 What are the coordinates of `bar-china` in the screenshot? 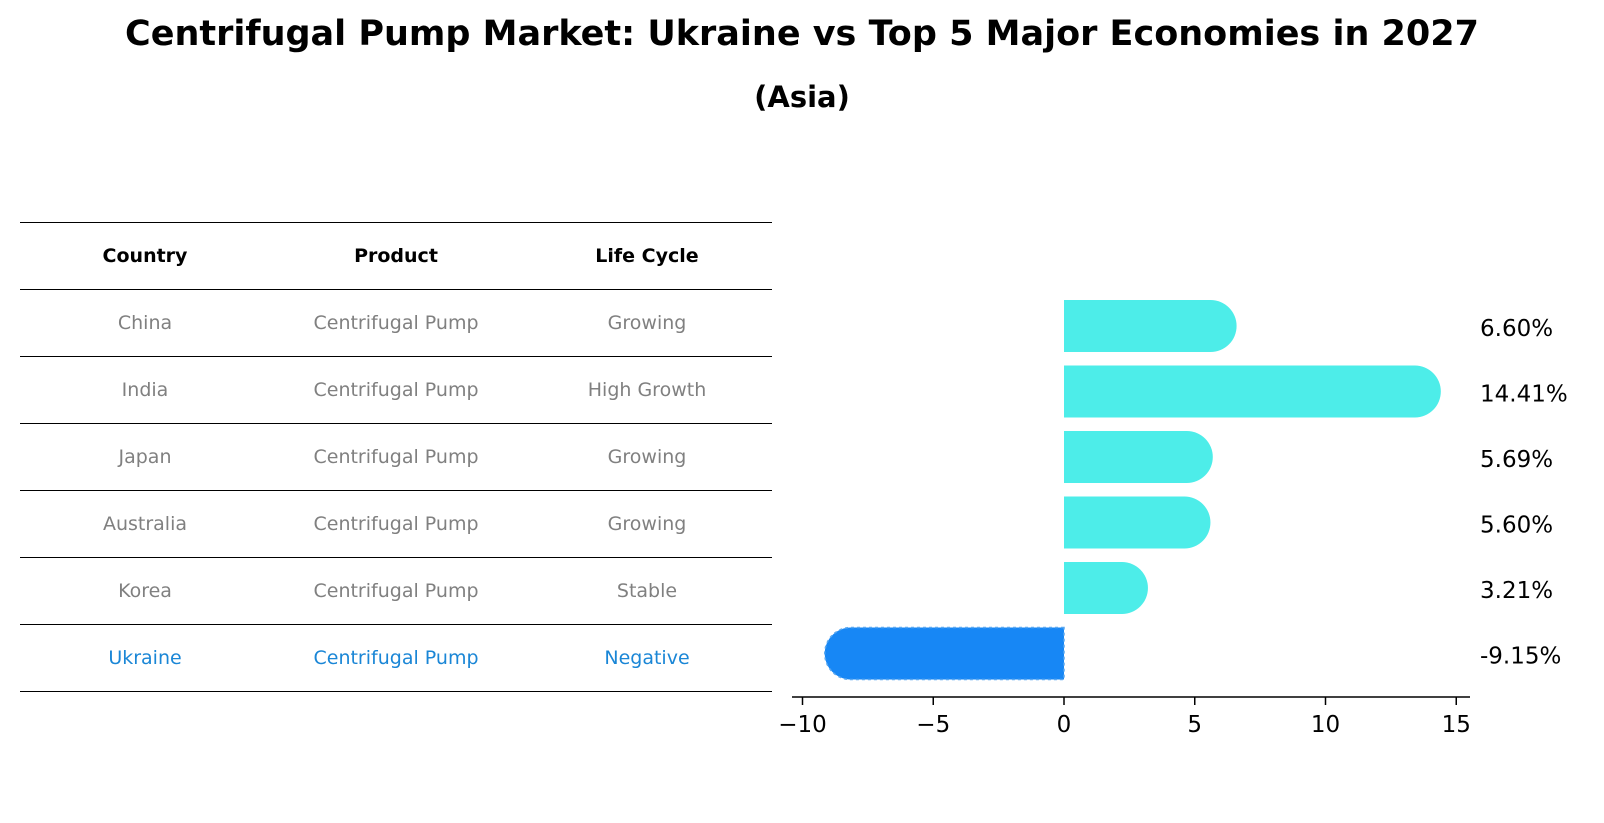 It's located at (1150, 326).